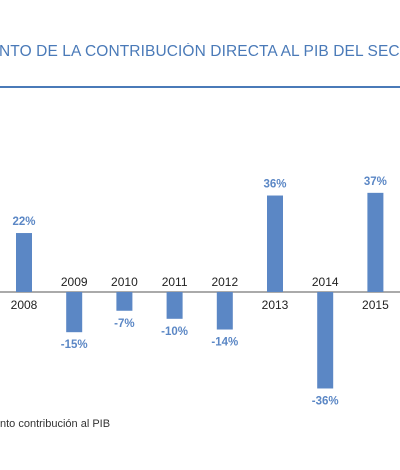 Image resolution: width=400 pixels, height=470 pixels. What do you see at coordinates (124, 282) in the screenshot?
I see `x-tick-label-2010: 2010` at bounding box center [124, 282].